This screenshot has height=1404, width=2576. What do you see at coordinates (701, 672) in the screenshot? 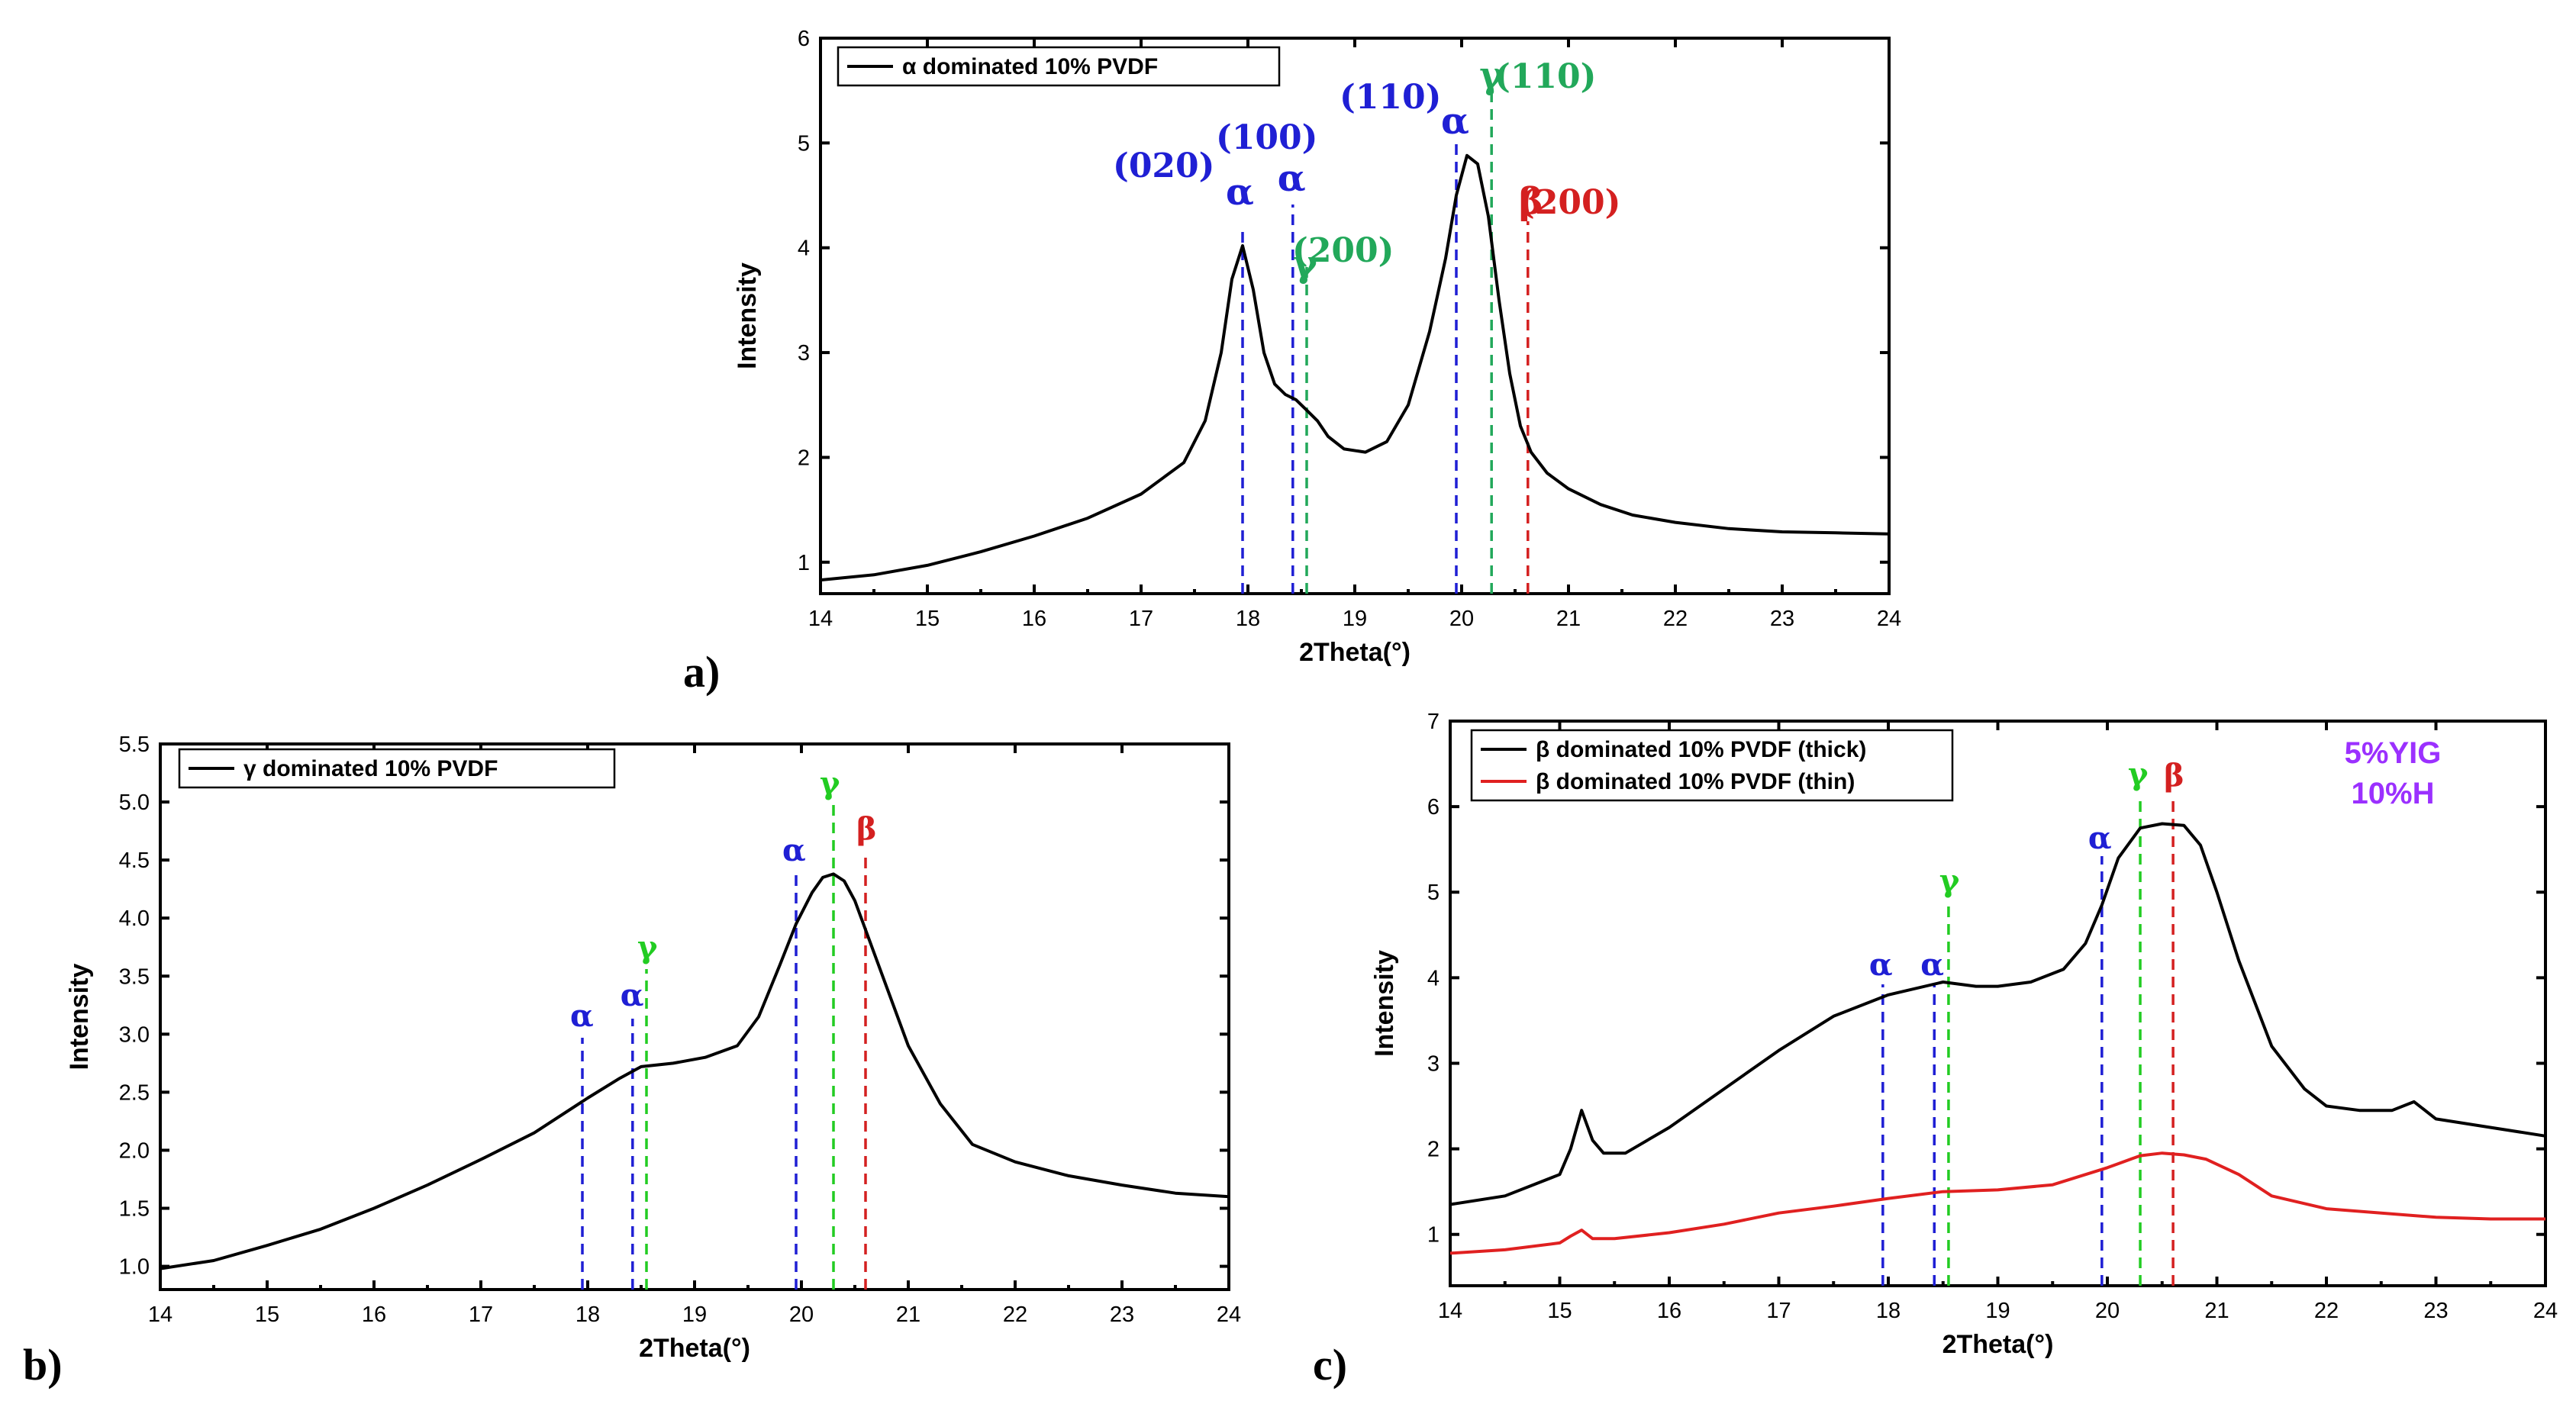
I see `panel-label: a)` at bounding box center [701, 672].